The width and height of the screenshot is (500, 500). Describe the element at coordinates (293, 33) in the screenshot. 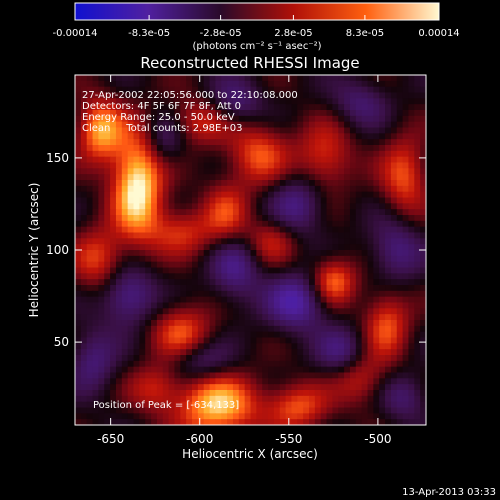

I see `colorbar-tick-label: 2.8e-05` at that location.